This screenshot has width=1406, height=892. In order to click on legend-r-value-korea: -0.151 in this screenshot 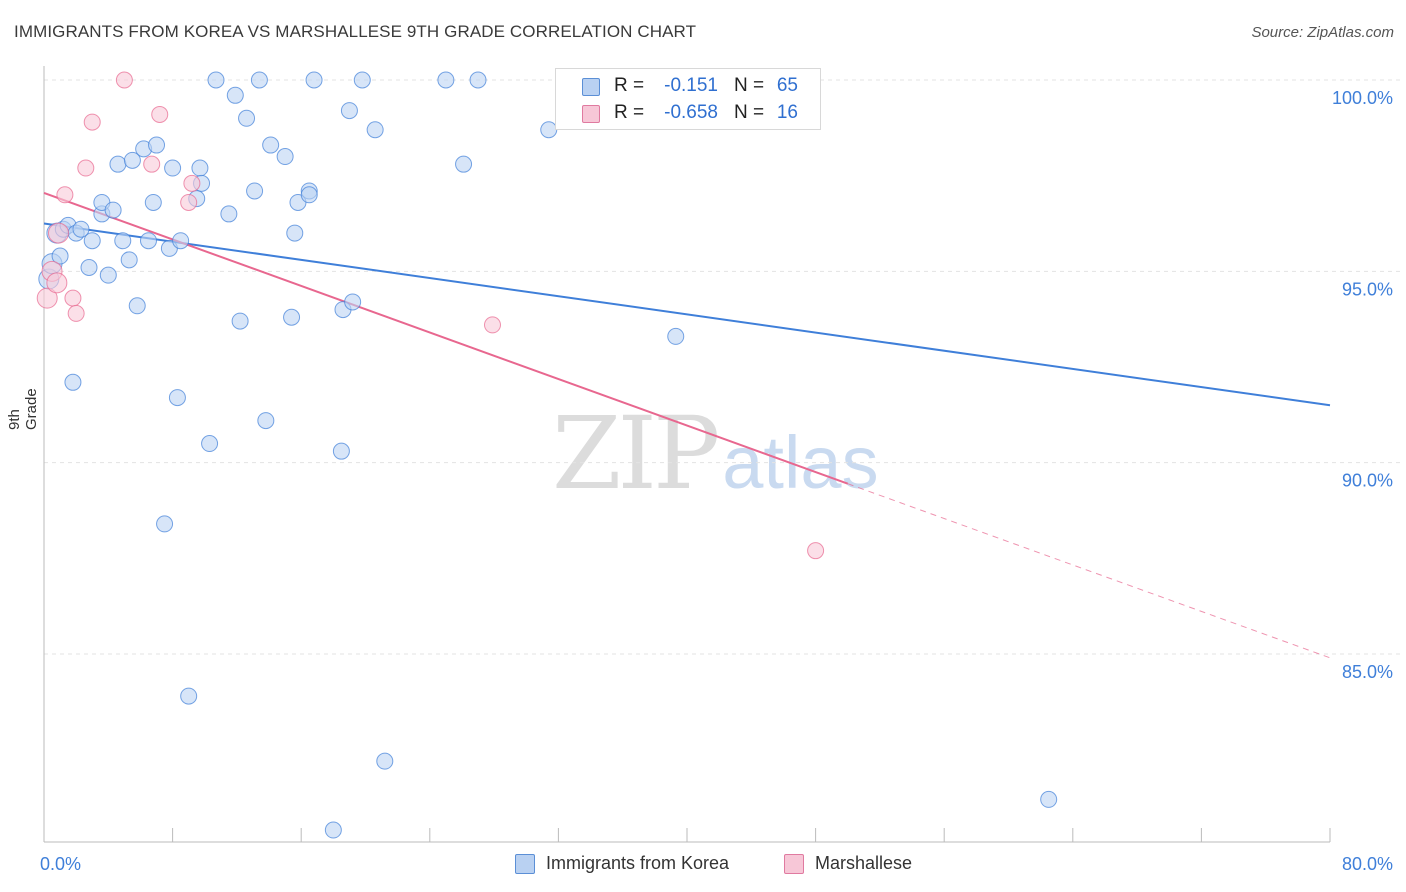, I will do `click(691, 85)`.